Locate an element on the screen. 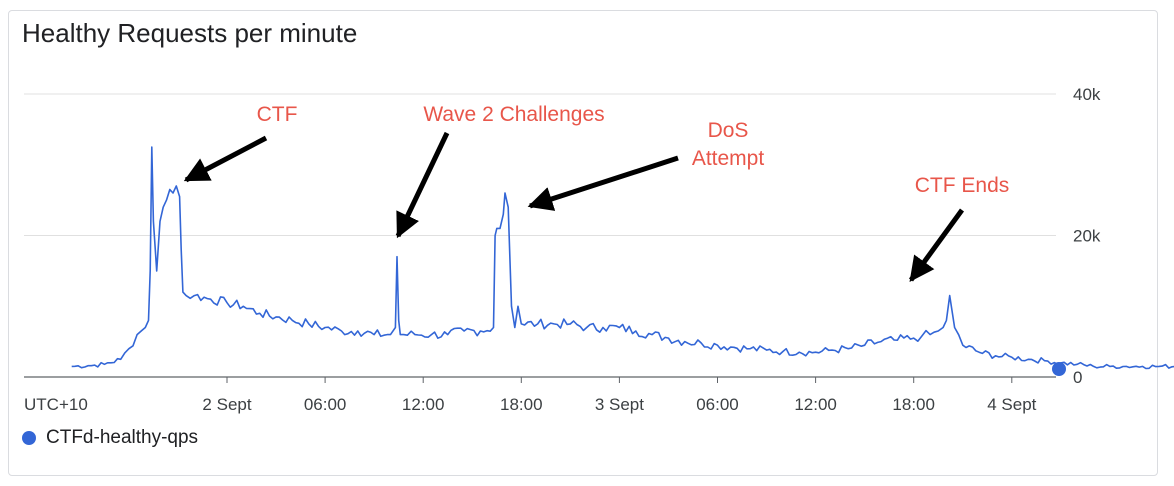 This screenshot has height=486, width=1174. legend-series-dot is located at coordinates (29, 438).